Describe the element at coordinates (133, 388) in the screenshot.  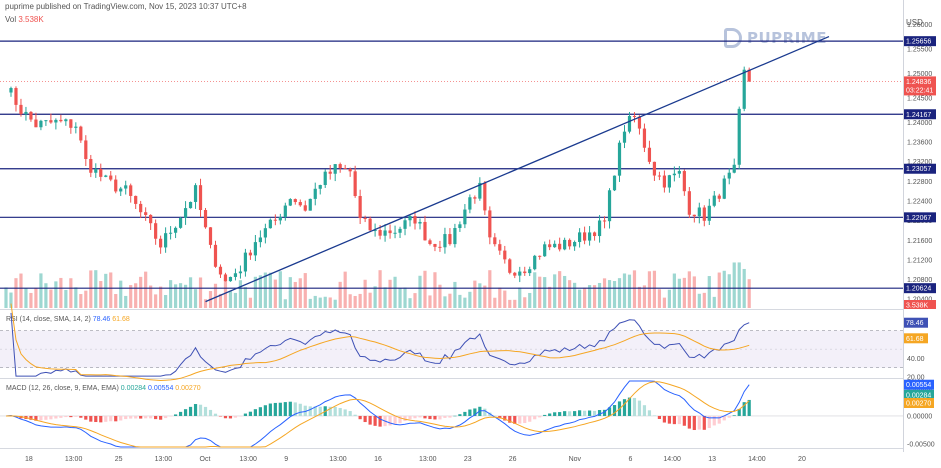
I see `macd-legend-hist: 0.00284` at that location.